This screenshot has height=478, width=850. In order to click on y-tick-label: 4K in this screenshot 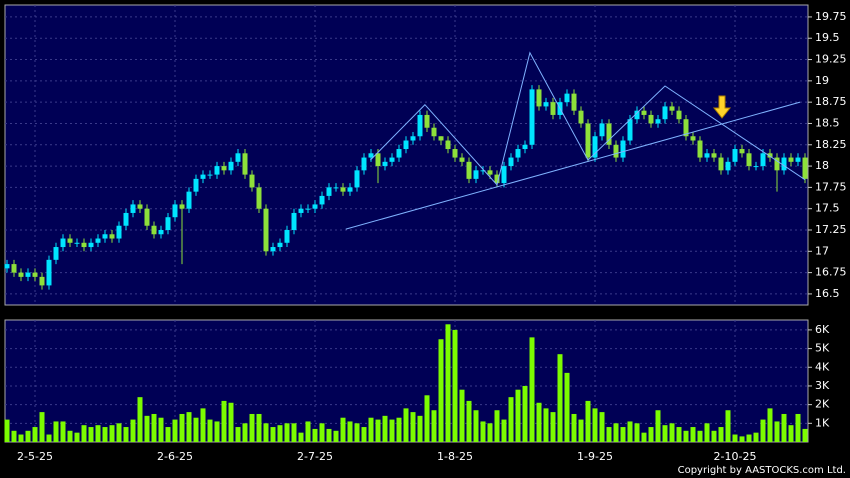, I will do `click(822, 366)`.